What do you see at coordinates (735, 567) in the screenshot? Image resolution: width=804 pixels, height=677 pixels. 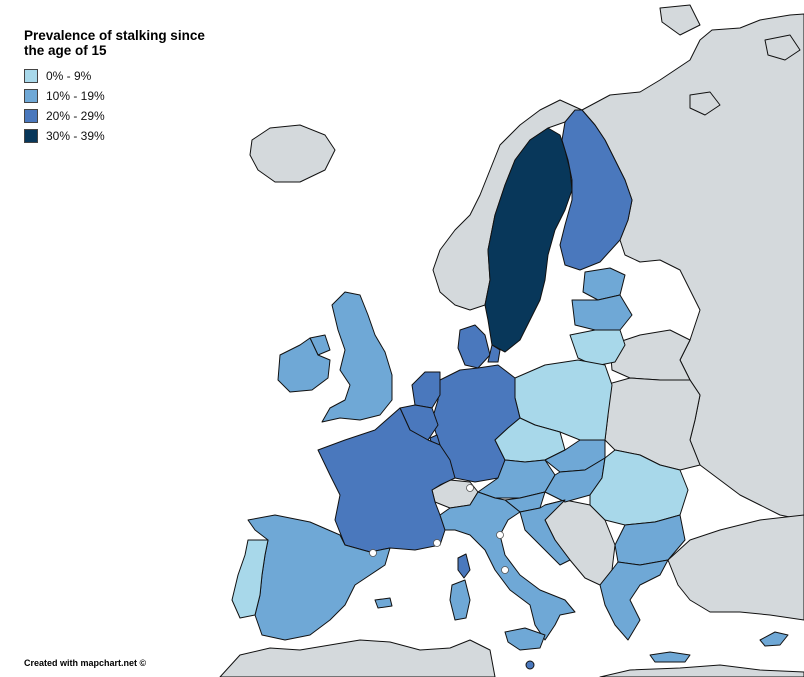 I see `country-turkey` at bounding box center [735, 567].